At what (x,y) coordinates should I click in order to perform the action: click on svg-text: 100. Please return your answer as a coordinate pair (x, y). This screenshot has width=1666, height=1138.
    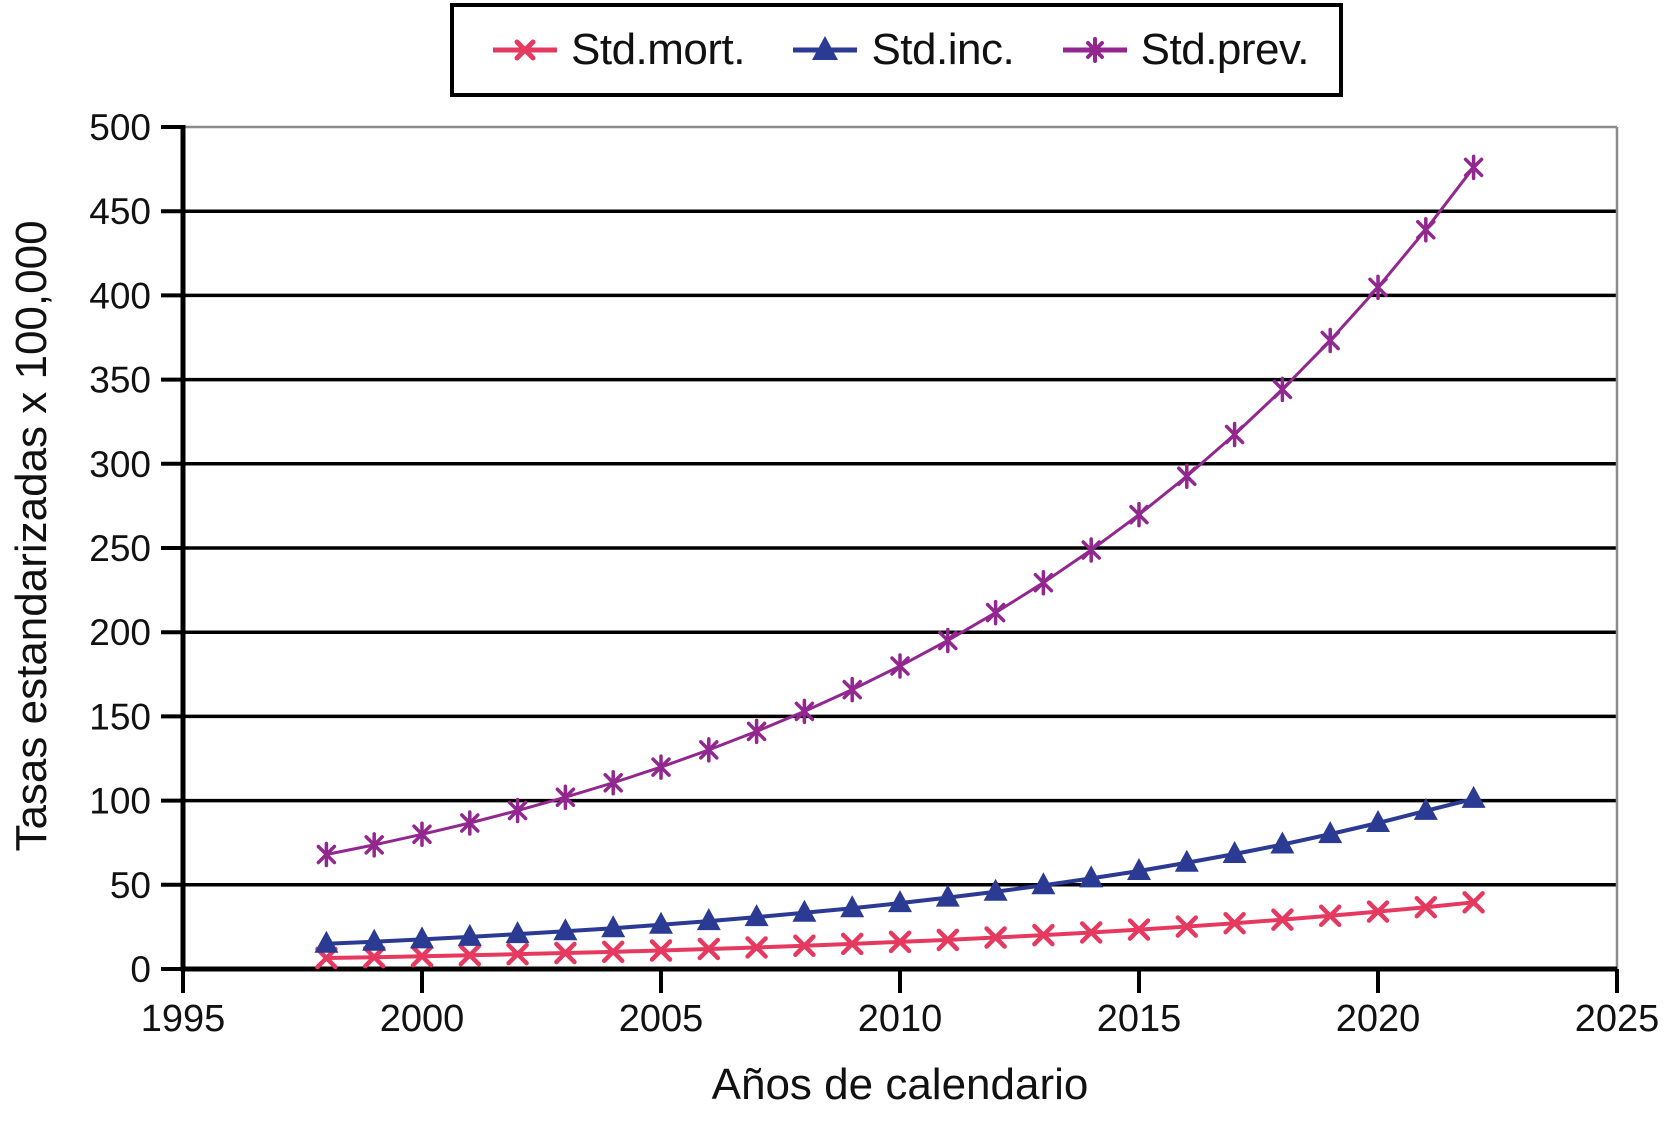
    Looking at the image, I should click on (120, 801).